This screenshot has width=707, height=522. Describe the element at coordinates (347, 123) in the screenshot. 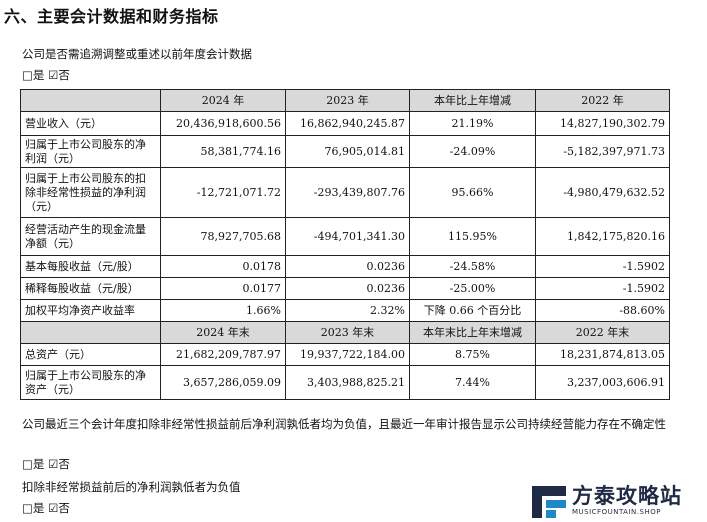

I see `data-cell: 16,862,940,245.87` at that location.